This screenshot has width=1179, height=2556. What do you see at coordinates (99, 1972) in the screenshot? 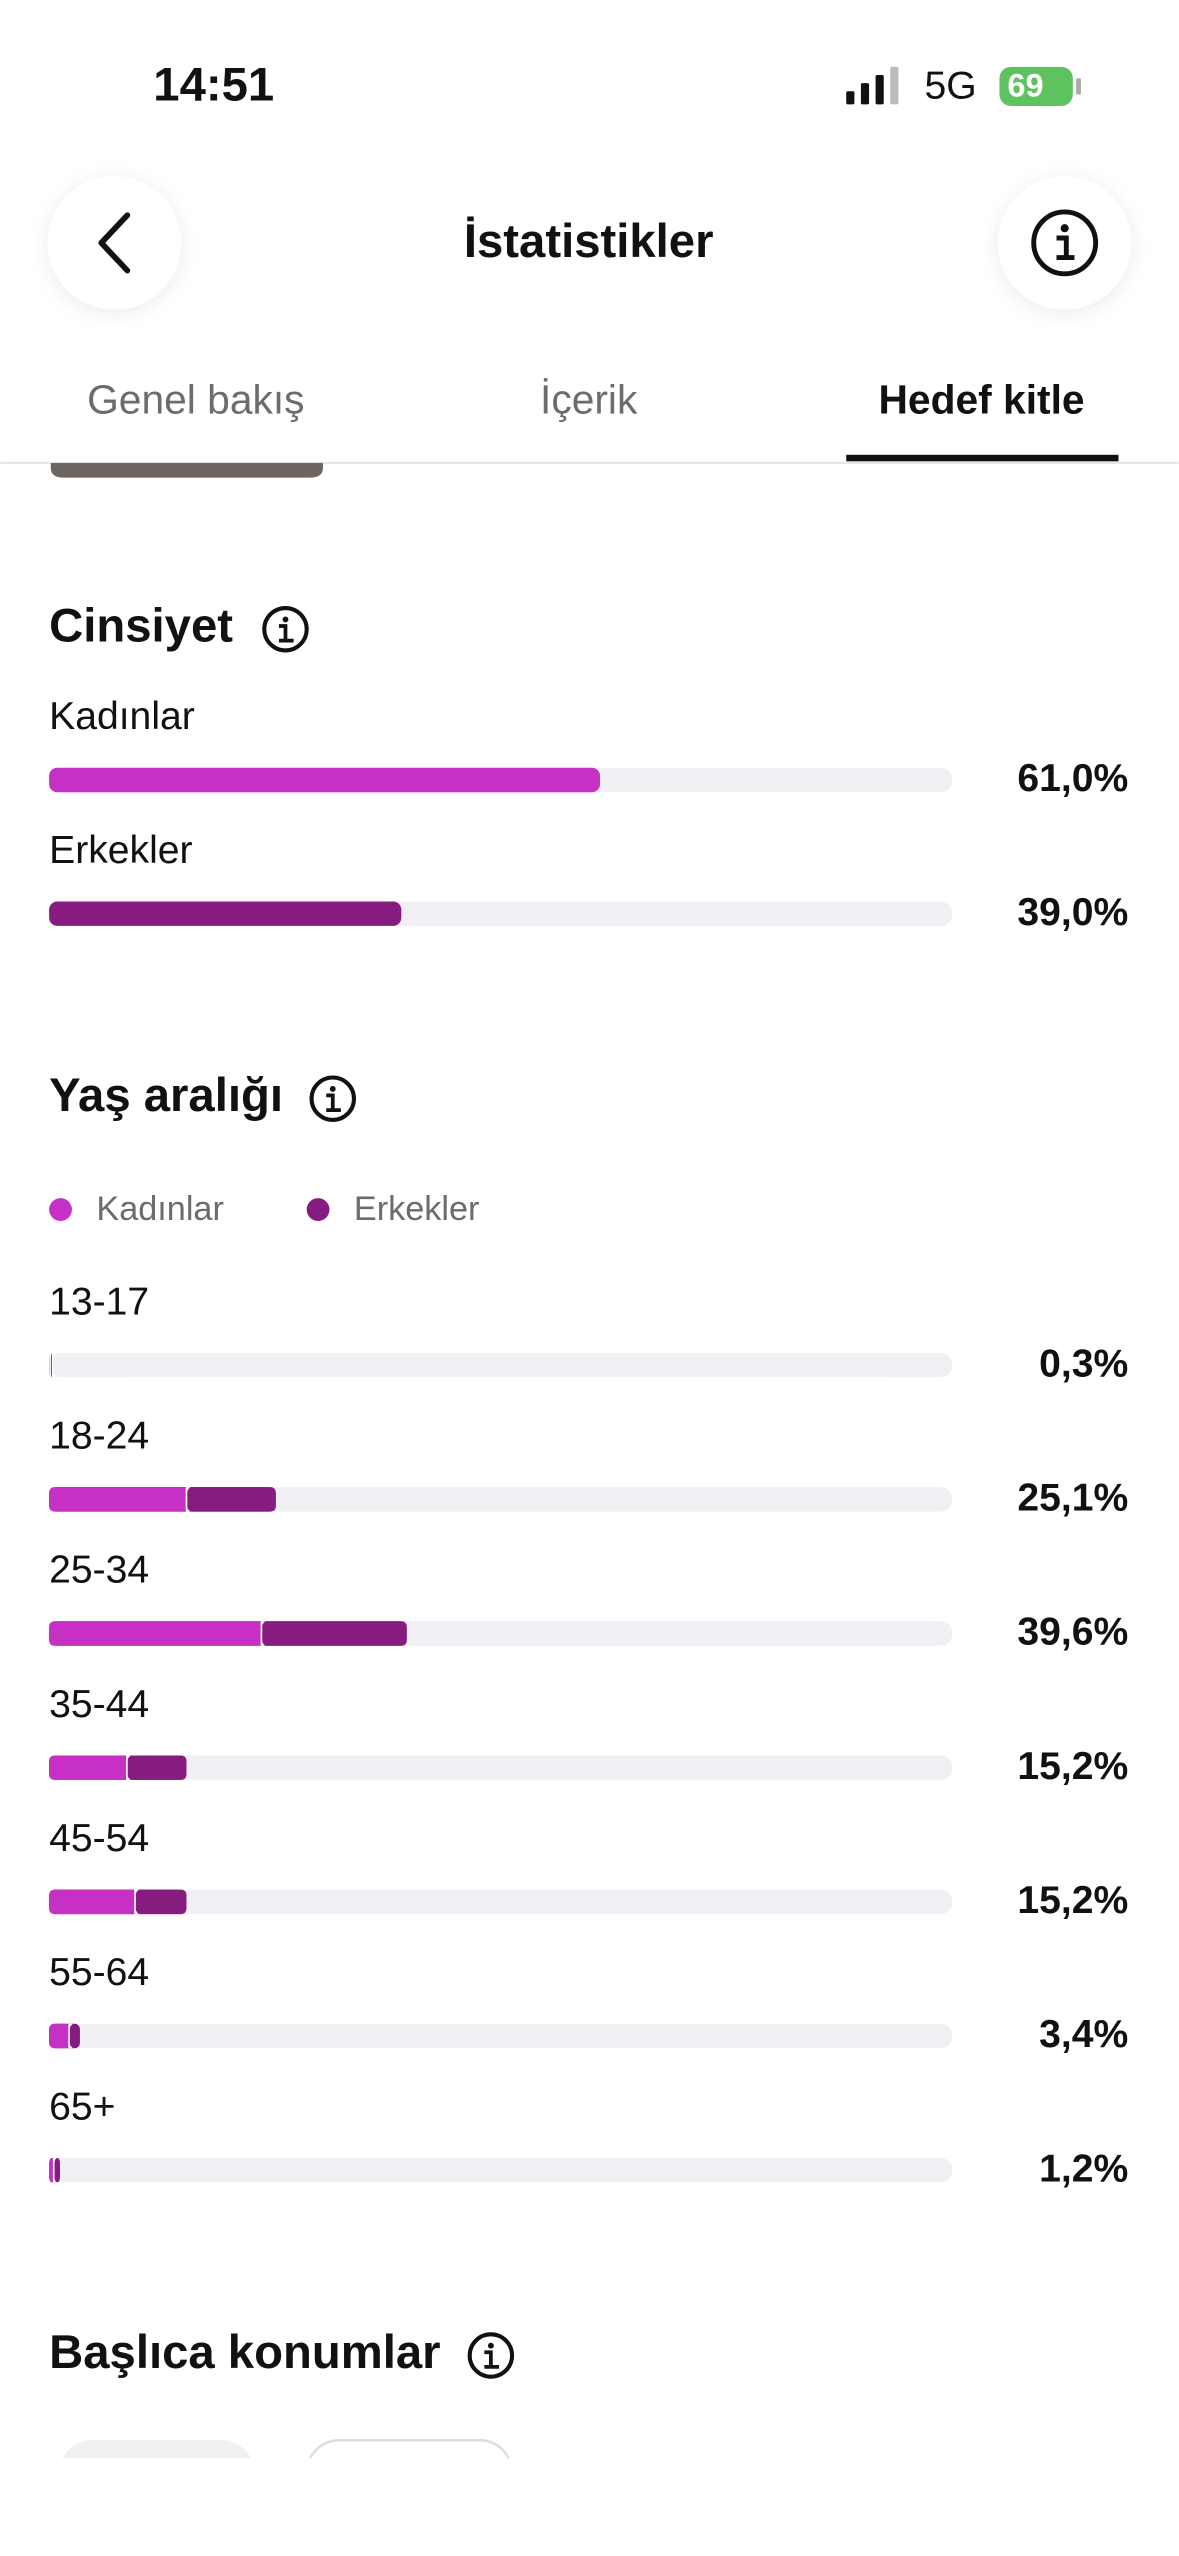
I see `bar-label: 55-64` at bounding box center [99, 1972].